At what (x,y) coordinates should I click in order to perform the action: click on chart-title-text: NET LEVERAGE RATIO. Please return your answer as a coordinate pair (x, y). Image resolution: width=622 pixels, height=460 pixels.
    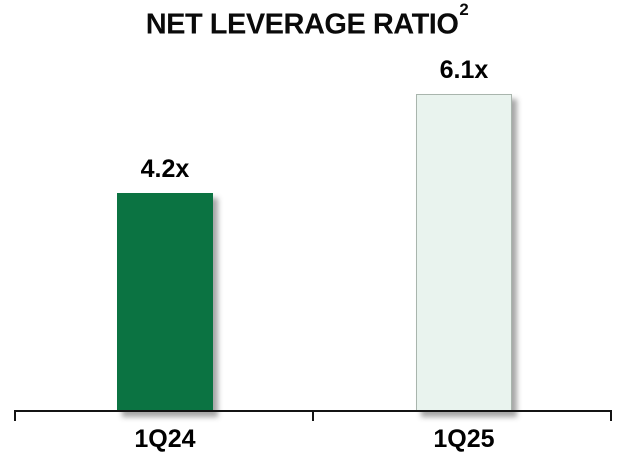
    Looking at the image, I should click on (302, 24).